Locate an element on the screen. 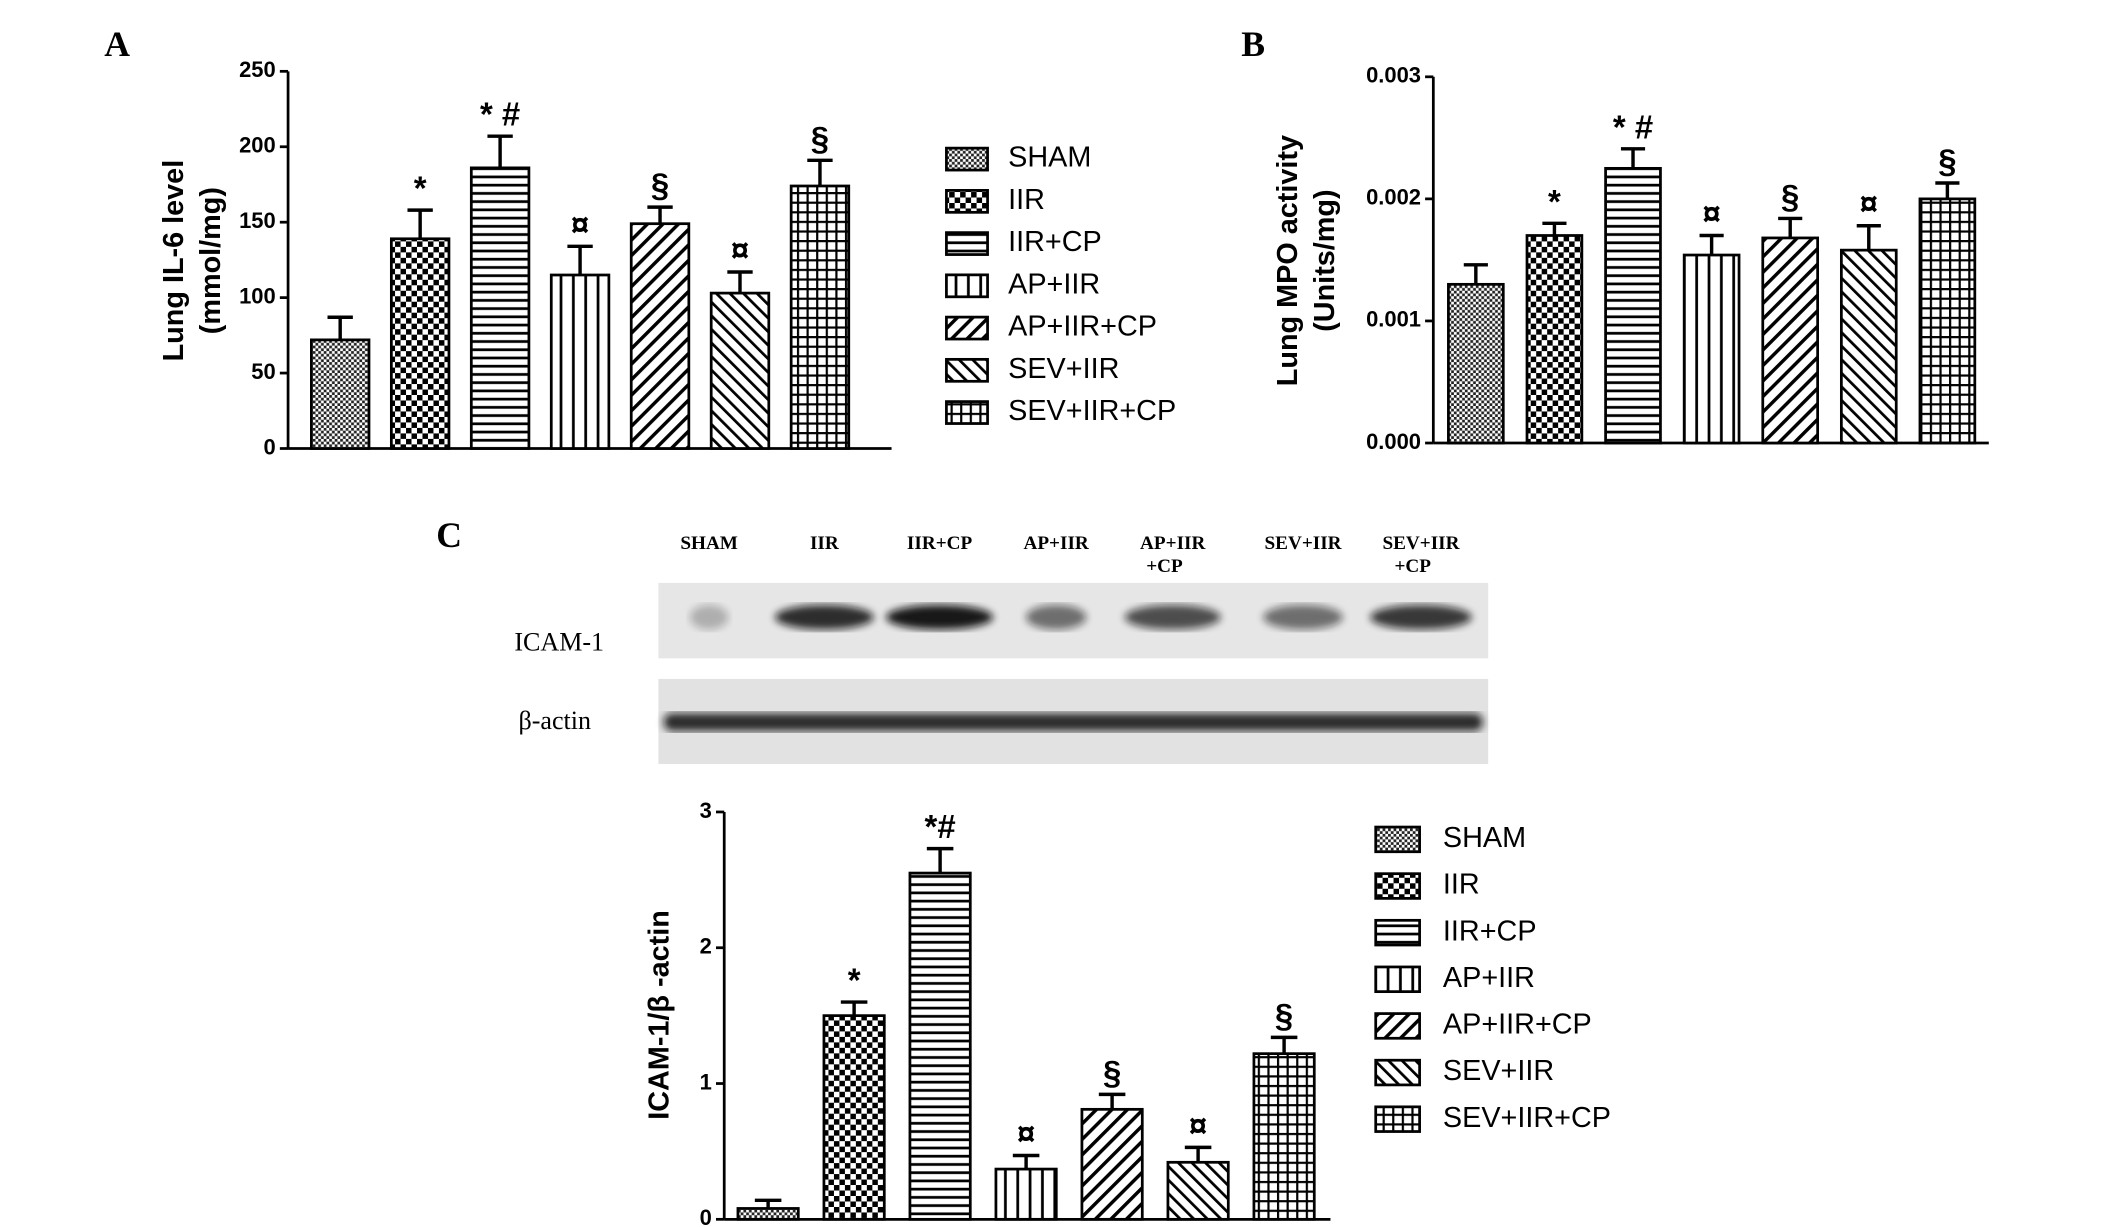  y-tick-label: 150 is located at coordinates (257, 220).